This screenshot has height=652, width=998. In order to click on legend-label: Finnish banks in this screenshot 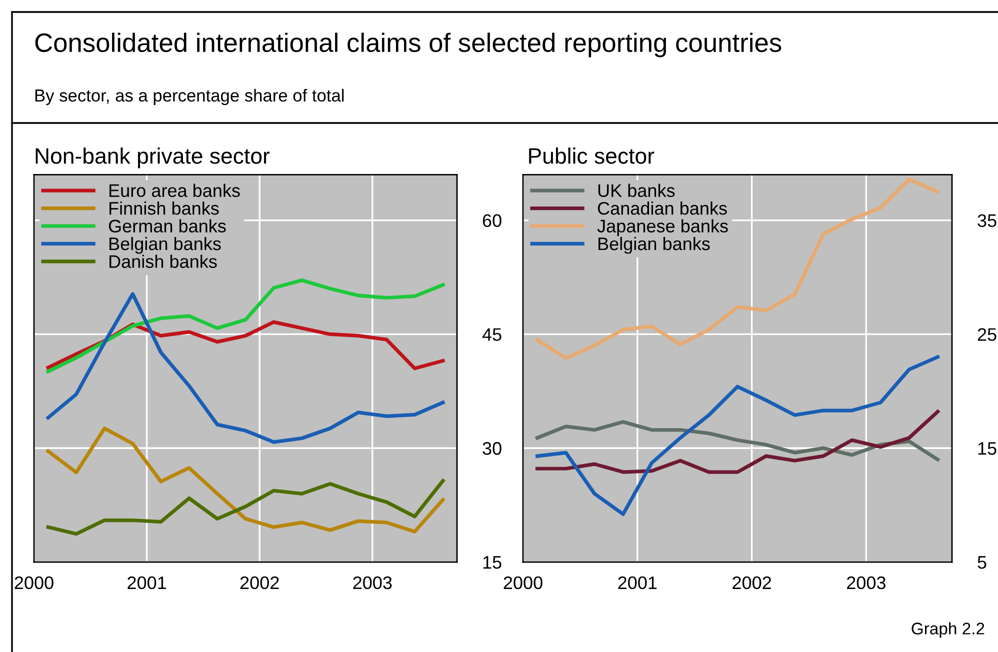, I will do `click(164, 208)`.